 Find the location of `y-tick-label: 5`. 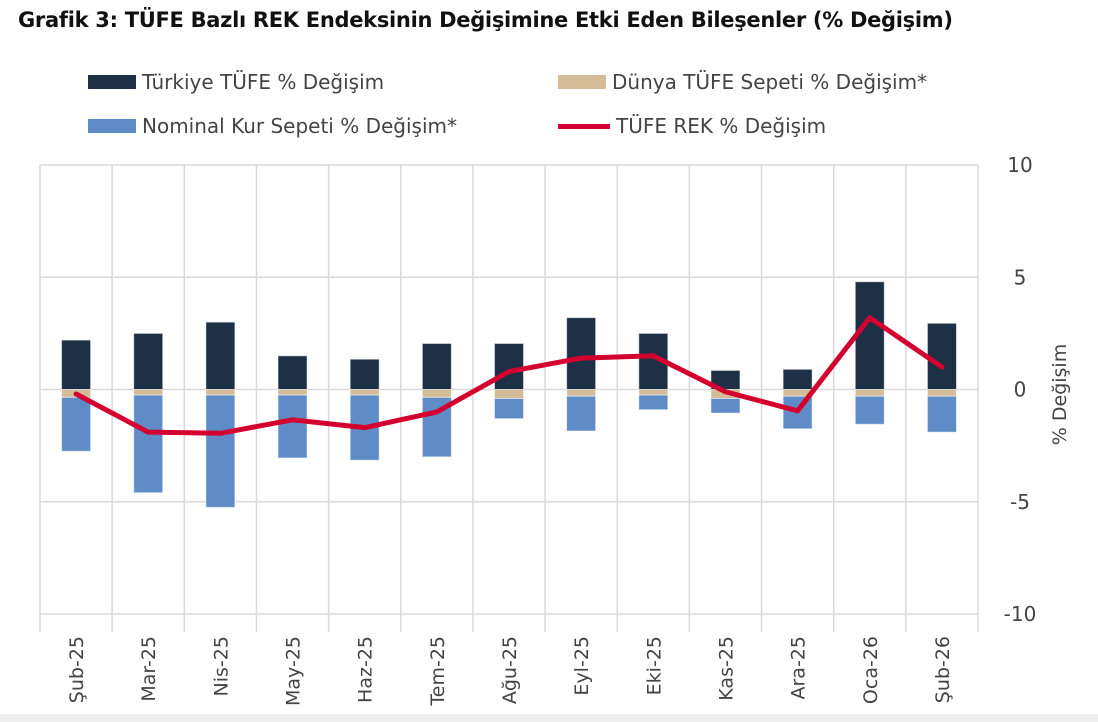

y-tick-label: 5 is located at coordinates (1020, 277).